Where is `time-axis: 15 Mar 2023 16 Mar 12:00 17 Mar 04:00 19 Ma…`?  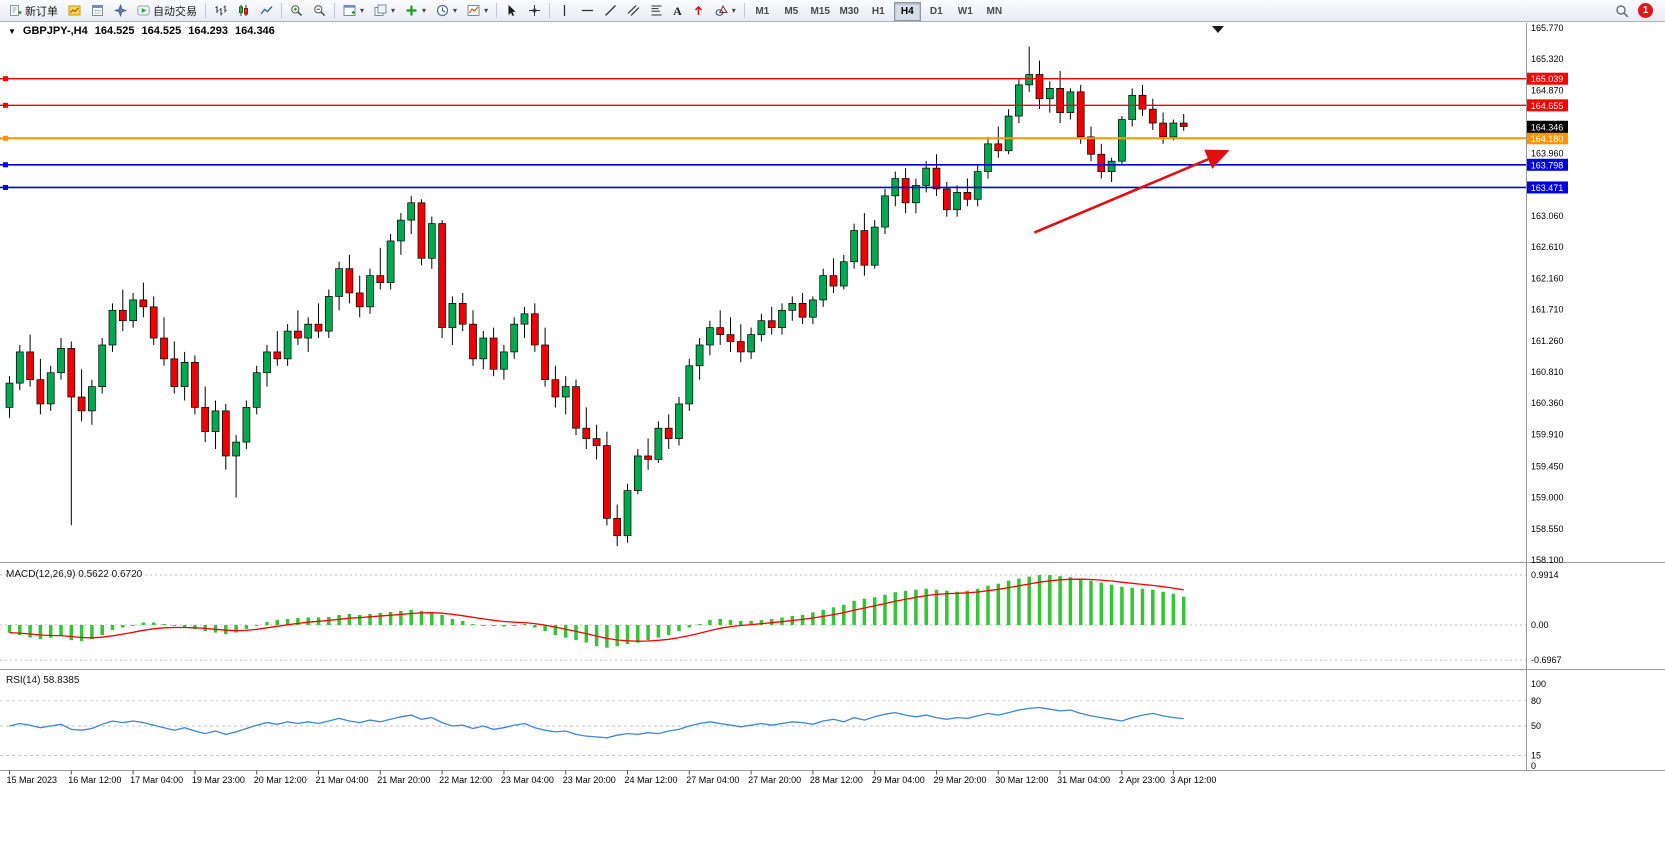 time-axis: 15 Mar 2023 16 Mar 12:00 17 Mar 04:00 19 Ma… is located at coordinates (612, 778).